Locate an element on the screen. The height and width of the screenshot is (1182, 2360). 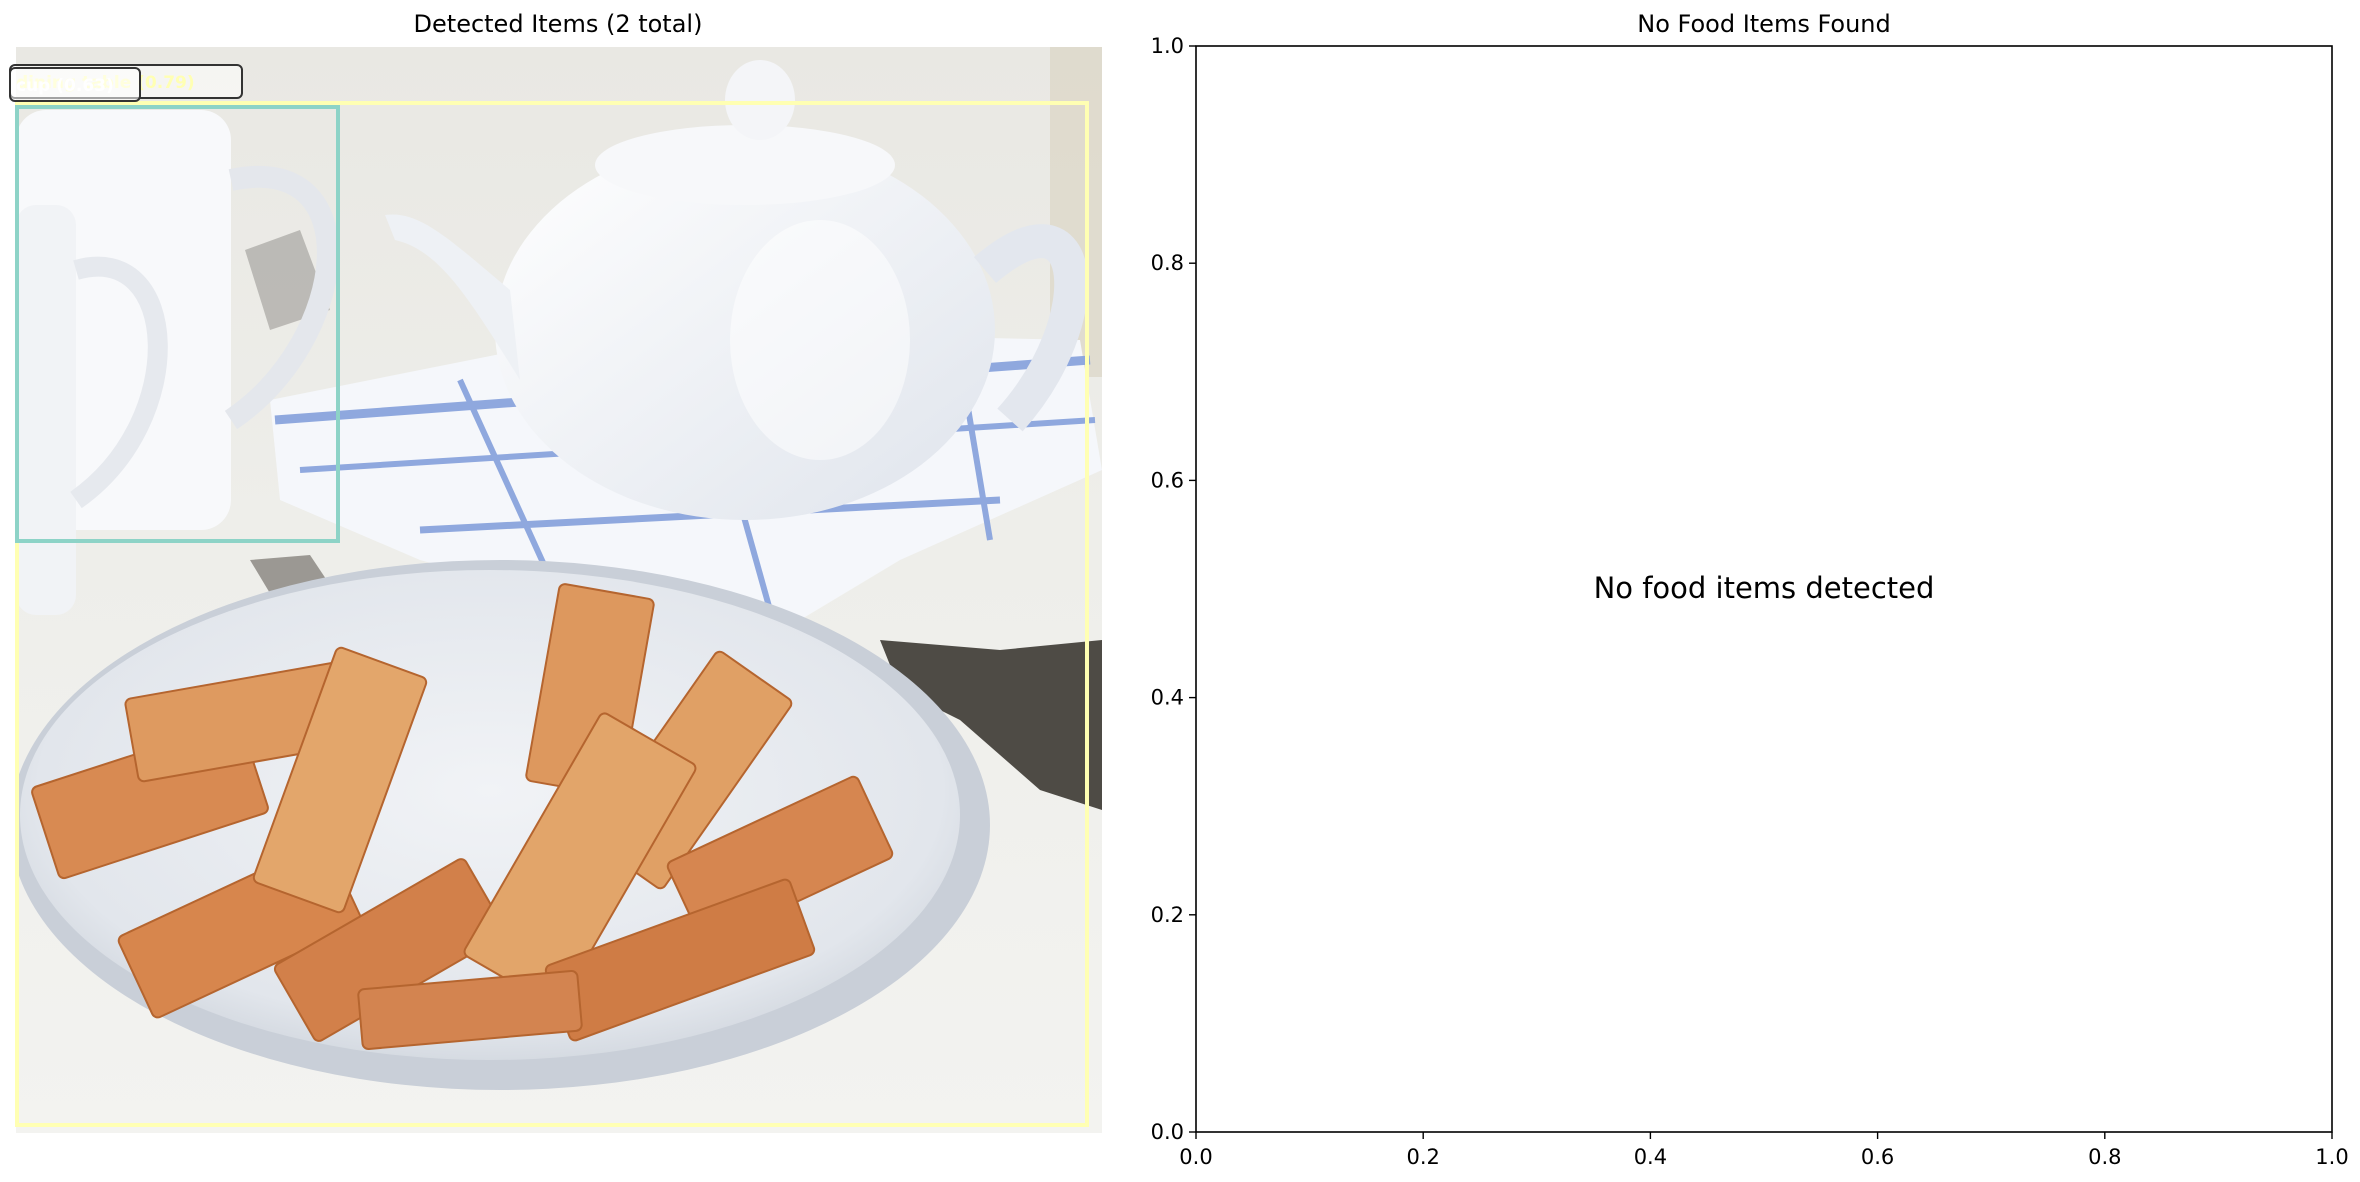
x-tick-label: 0.2 is located at coordinates (1422, 1157).